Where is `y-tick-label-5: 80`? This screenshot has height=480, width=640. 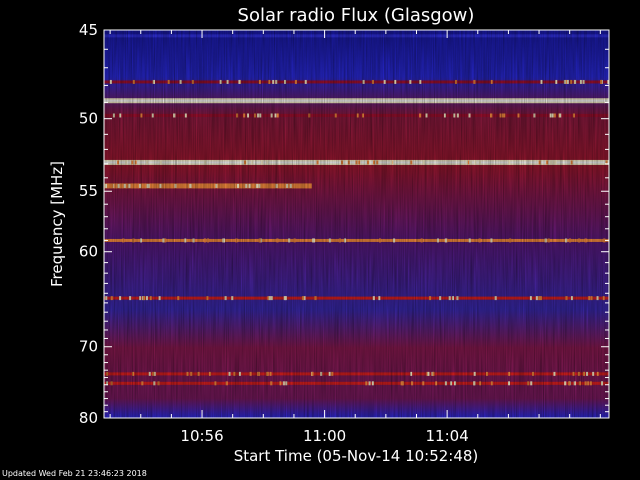
y-tick-label-5: 80 is located at coordinates (88, 418).